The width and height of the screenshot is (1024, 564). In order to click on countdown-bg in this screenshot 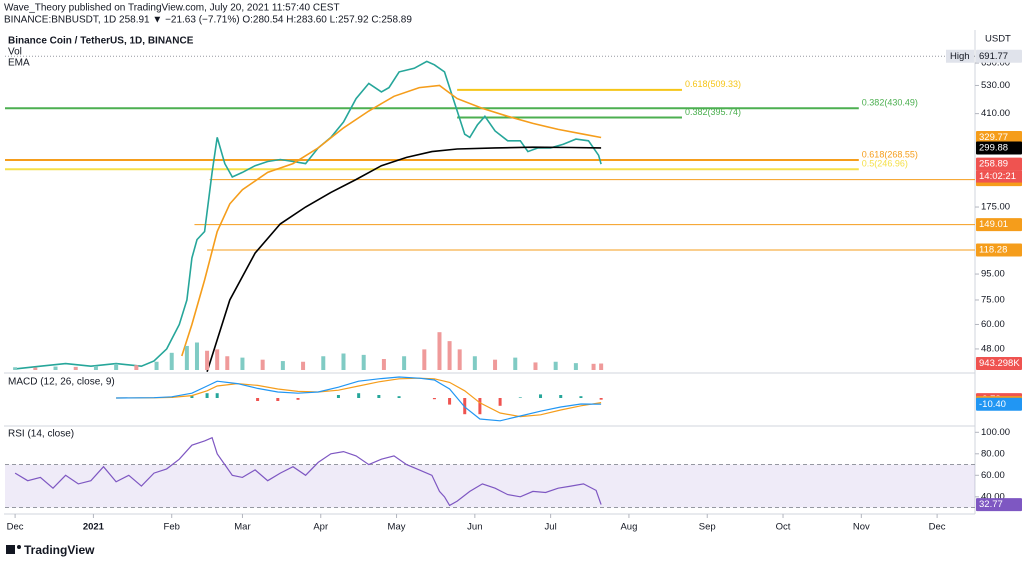, I will do `click(999, 176)`.